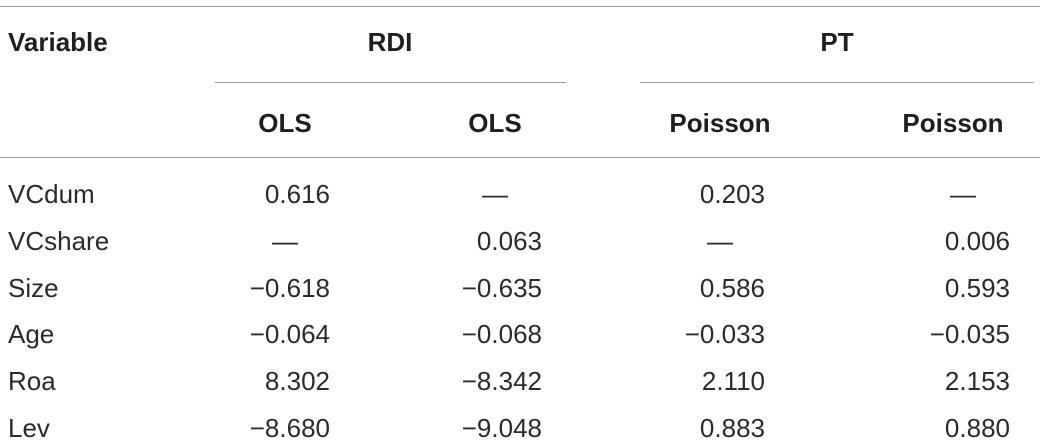 The image size is (1040, 447). Describe the element at coordinates (509, 241) in the screenshot. I see `table-cell: 0.063` at that location.